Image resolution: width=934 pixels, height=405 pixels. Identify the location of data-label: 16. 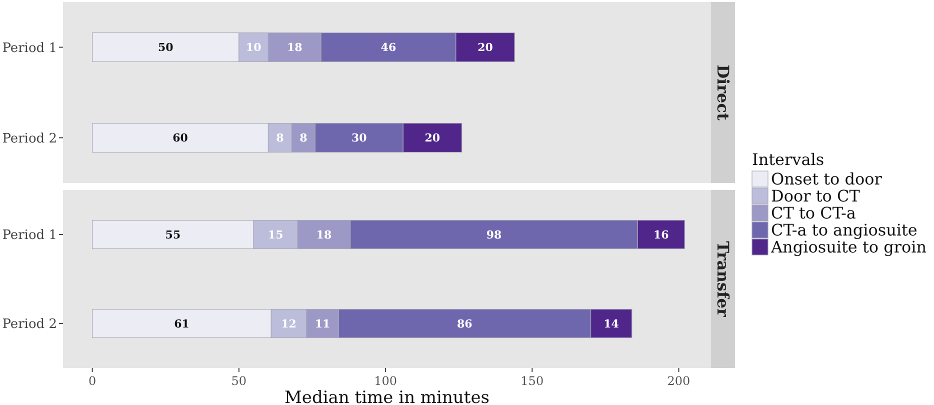
(662, 235).